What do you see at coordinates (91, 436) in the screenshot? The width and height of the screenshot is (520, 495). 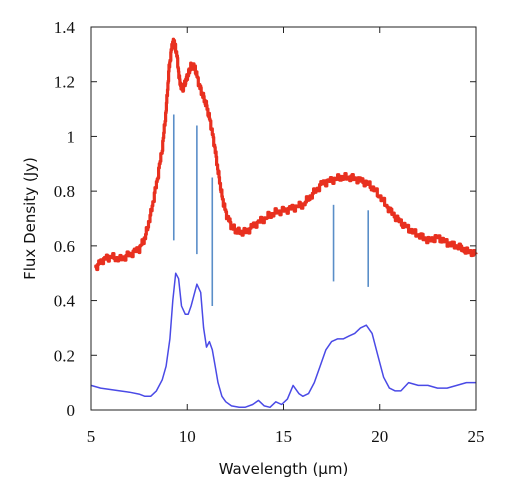 I see `x-tick-label: 5` at bounding box center [91, 436].